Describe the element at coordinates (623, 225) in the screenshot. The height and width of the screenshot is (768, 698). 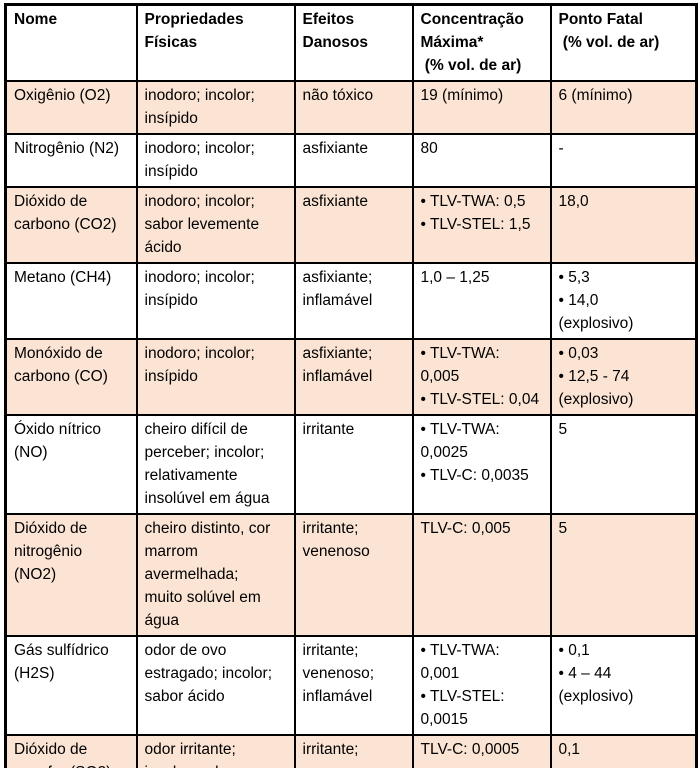
I see `cell-ponto-fatal: 18,0` at that location.